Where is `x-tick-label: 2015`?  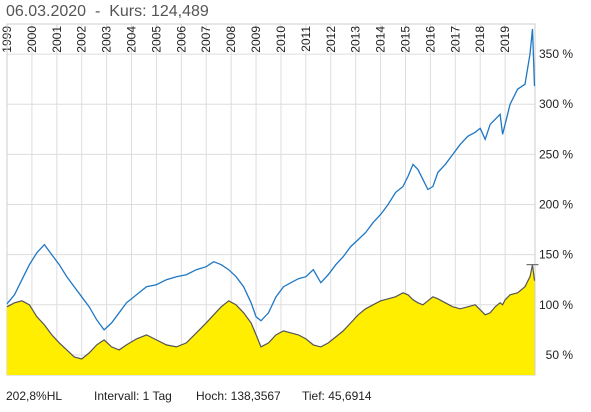 x-tick-label: 2015 is located at coordinates (405, 39).